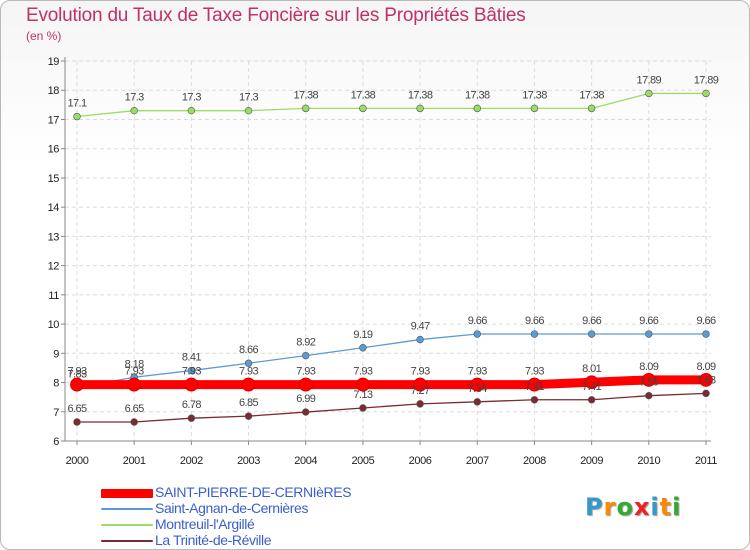 This screenshot has width=750, height=550. What do you see at coordinates (248, 461) in the screenshot?
I see `x-tick-label: 2003` at bounding box center [248, 461].